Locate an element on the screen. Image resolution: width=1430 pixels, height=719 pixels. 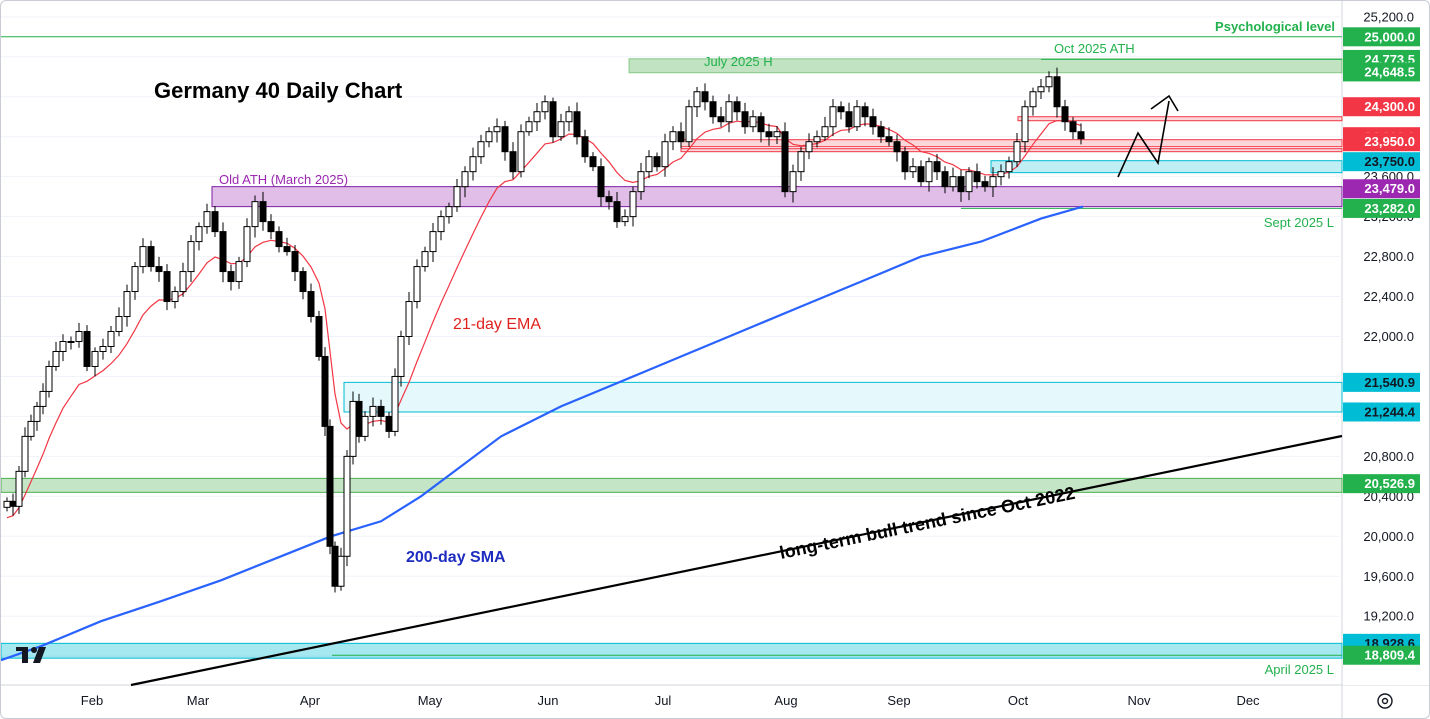
level-tag-label: 23,282.0 is located at coordinates (1389, 208).